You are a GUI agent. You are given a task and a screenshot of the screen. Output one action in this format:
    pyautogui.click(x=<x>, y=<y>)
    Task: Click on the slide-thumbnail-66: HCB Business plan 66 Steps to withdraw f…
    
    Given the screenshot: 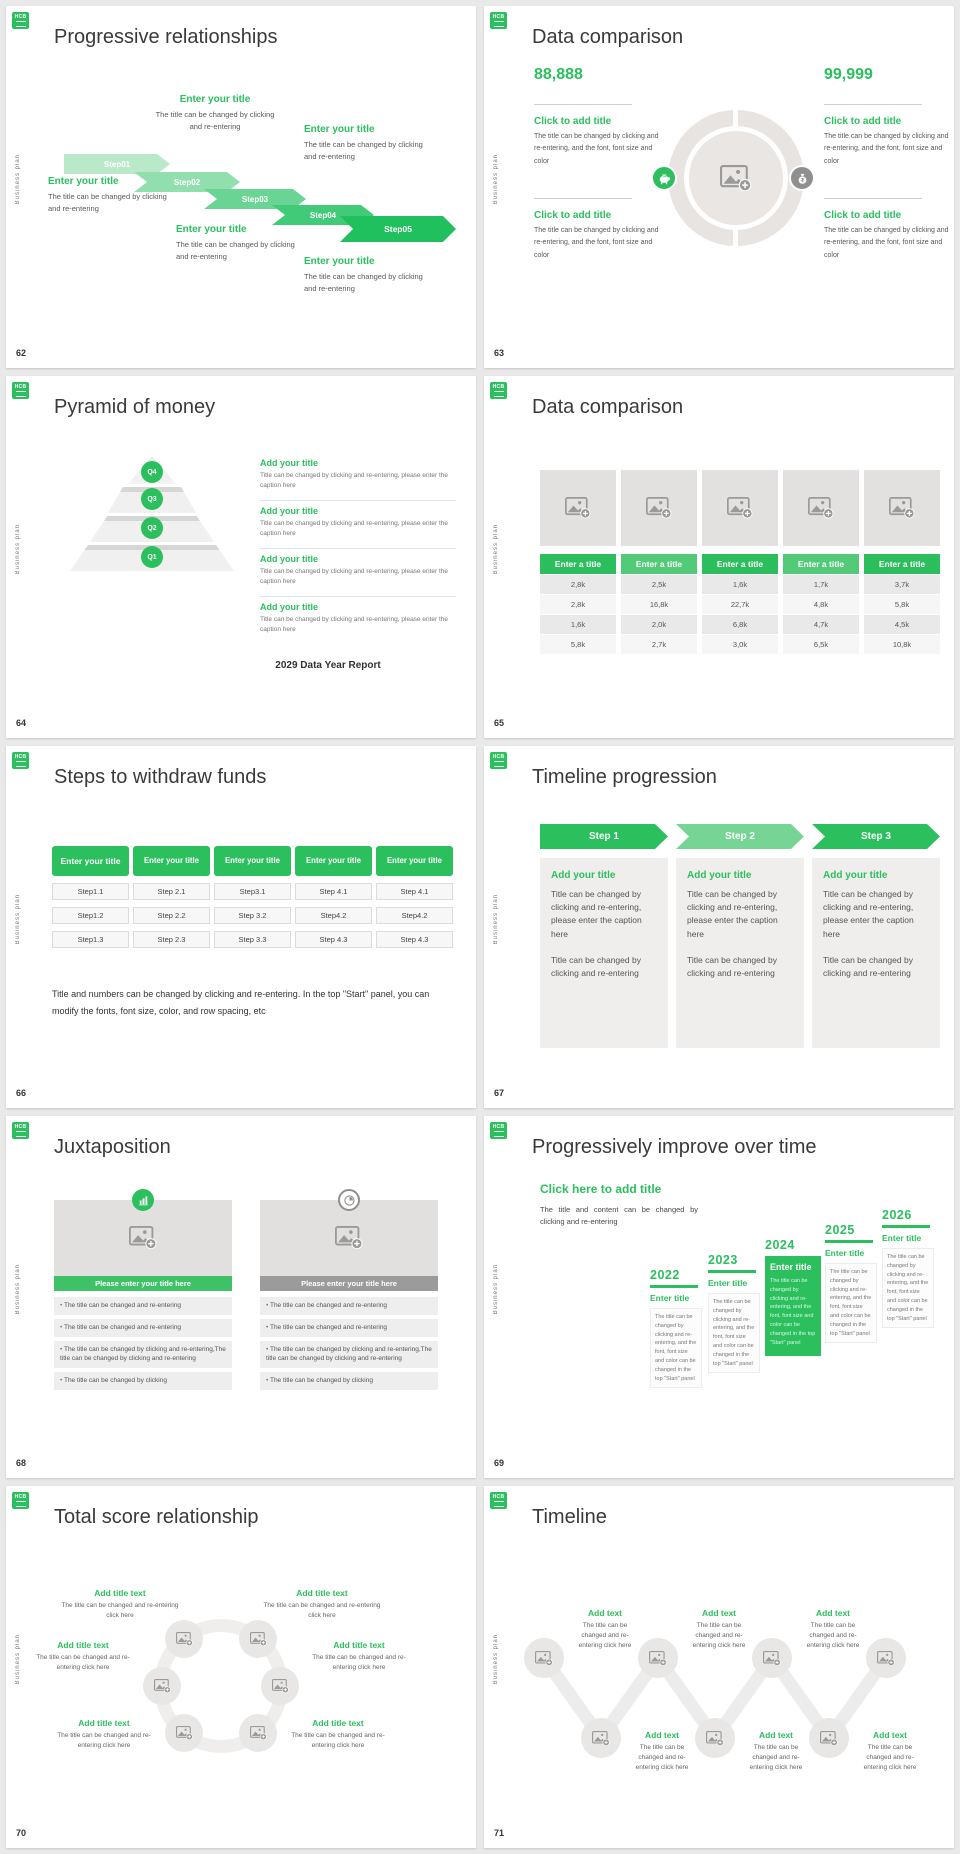 What is the action you would take?
    pyautogui.click(x=241, y=927)
    